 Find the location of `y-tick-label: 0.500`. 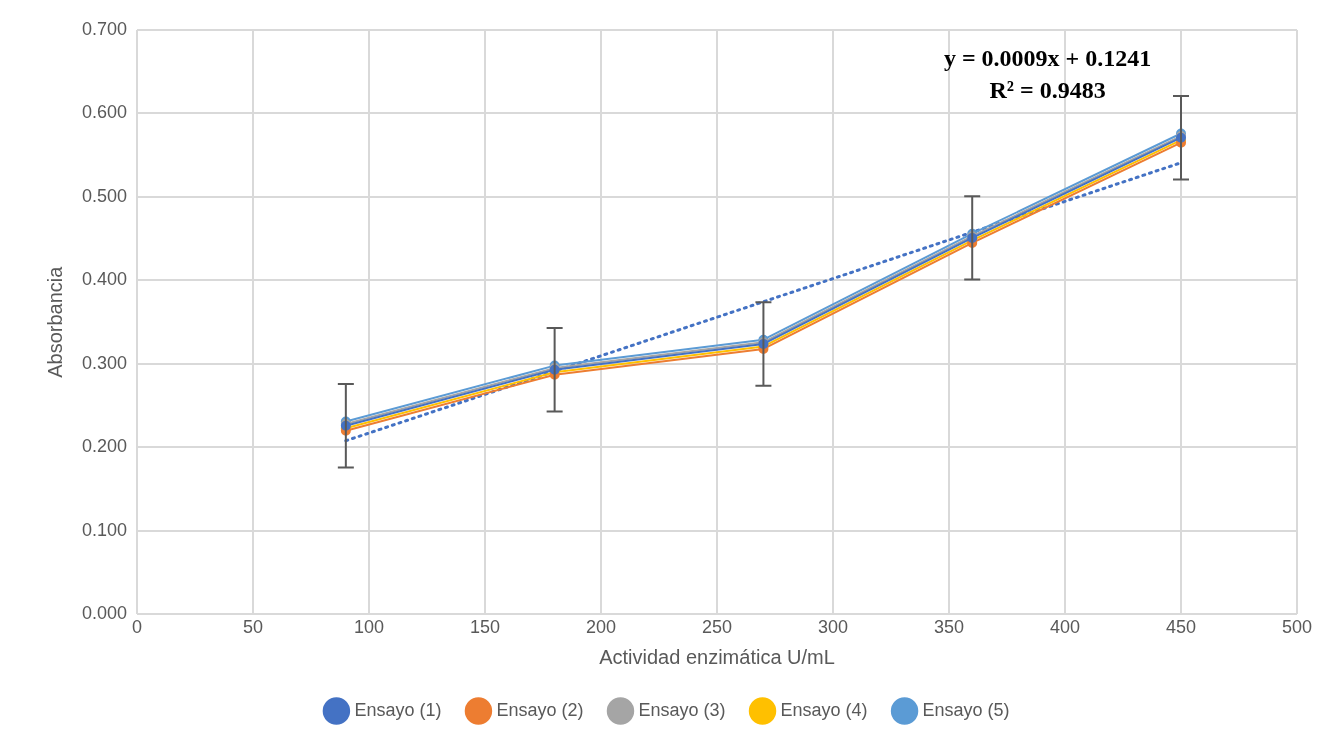

y-tick-label: 0.500 is located at coordinates (105, 195).